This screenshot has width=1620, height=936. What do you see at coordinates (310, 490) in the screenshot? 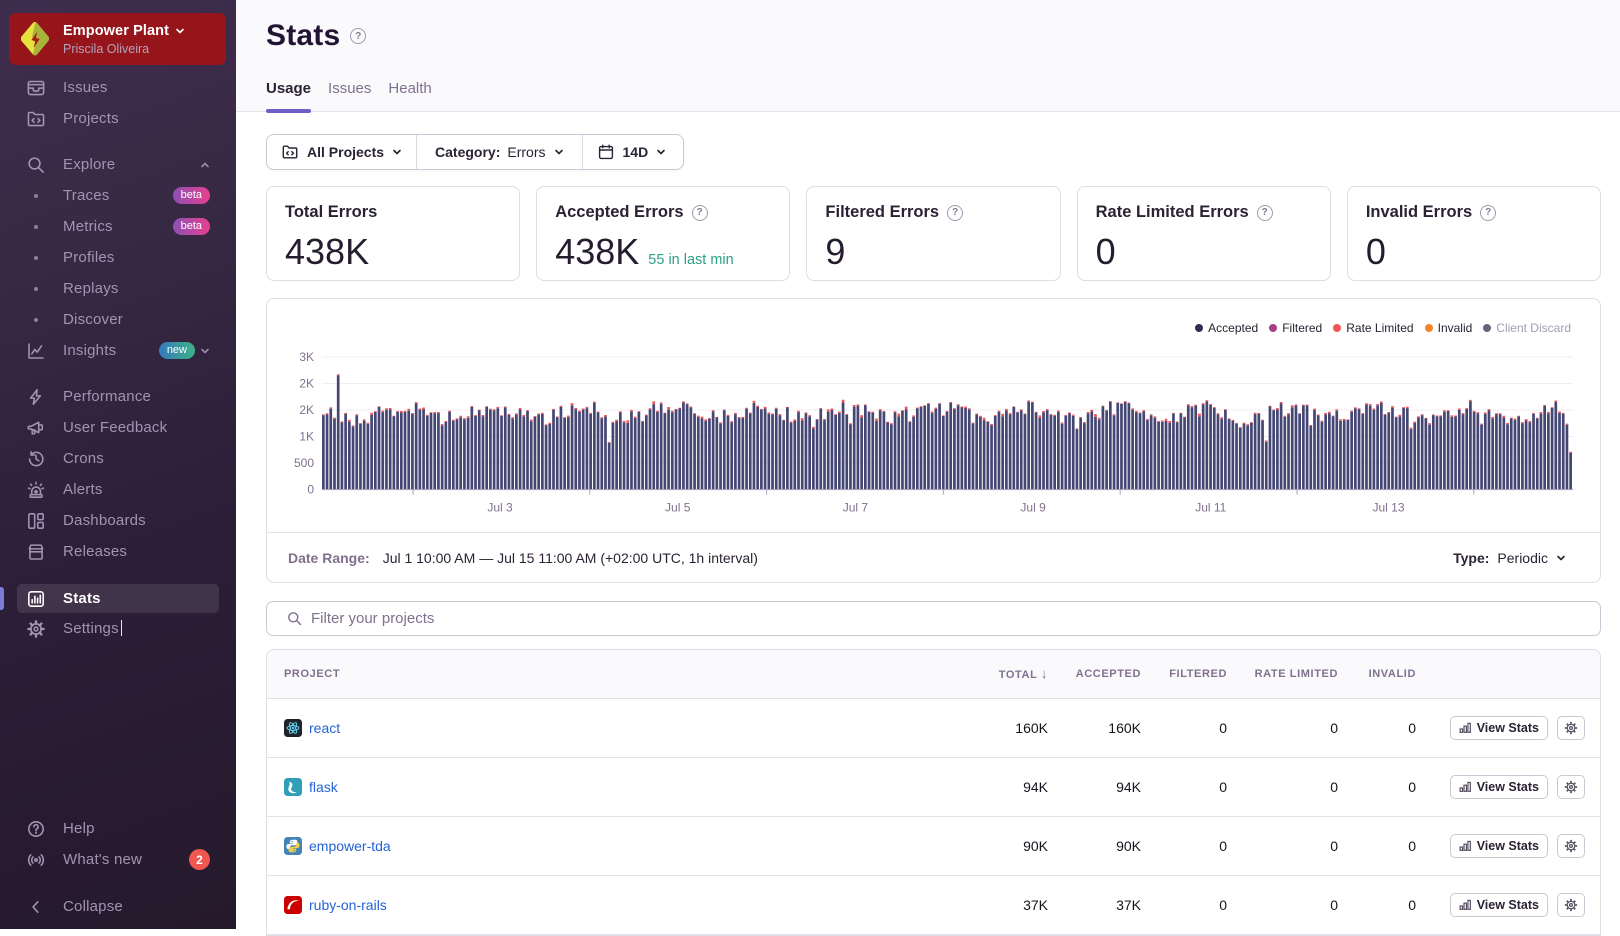
I see `svg-text: 0` at bounding box center [310, 490].